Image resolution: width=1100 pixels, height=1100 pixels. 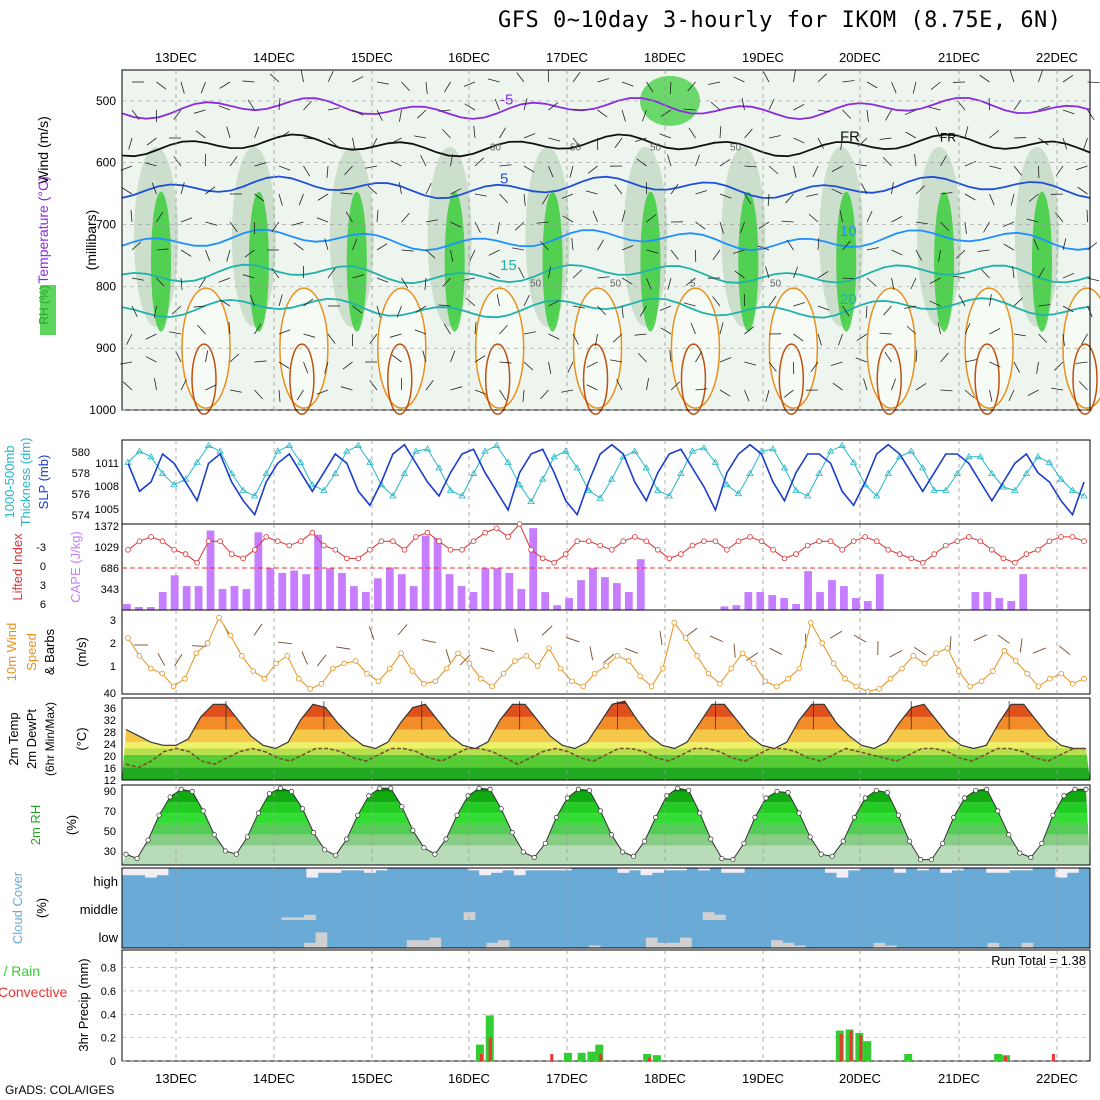 What do you see at coordinates (606, 855) in the screenshot?
I see `rh-band` at bounding box center [606, 855].